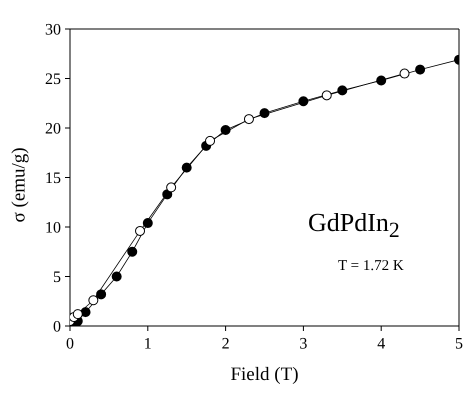  What do you see at coordinates (70, 343) in the screenshot?
I see `x-tick-label: 0` at bounding box center [70, 343].